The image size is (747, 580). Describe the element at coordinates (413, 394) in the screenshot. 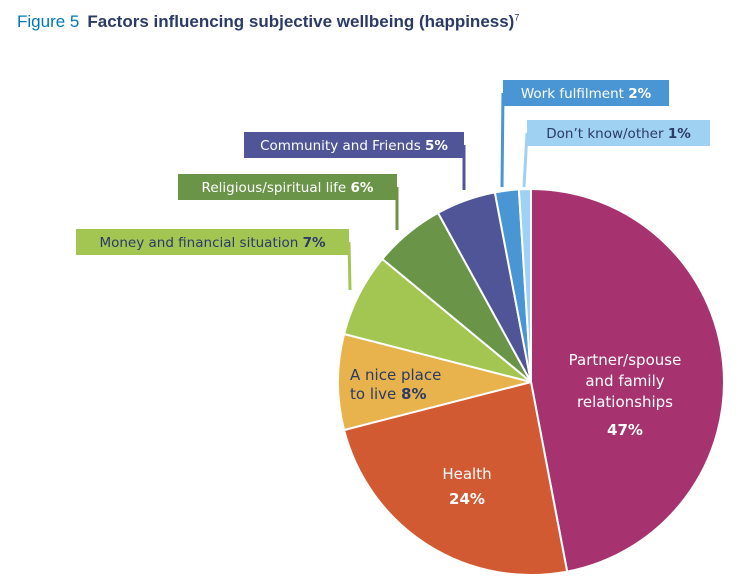

I see `slice-value-nice_place: 8%` at that location.